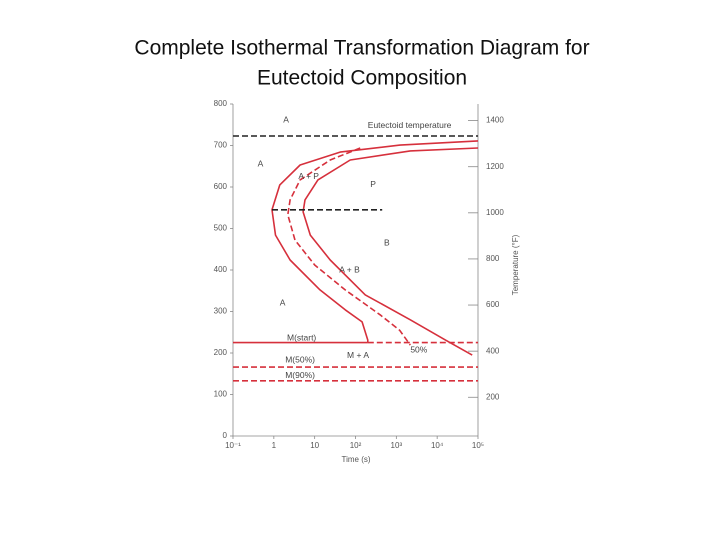 The width and height of the screenshot is (720, 540). What do you see at coordinates (349, 269) in the screenshot?
I see `annotation: A + B` at bounding box center [349, 269].